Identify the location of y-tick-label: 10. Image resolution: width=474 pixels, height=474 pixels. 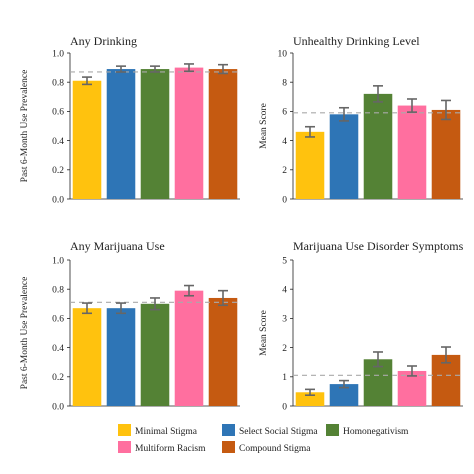
(283, 54).